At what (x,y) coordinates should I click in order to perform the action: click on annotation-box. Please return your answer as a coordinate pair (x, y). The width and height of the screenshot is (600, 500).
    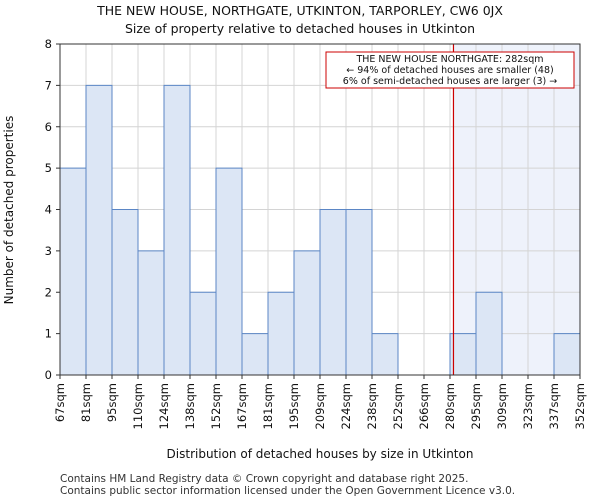
    Looking at the image, I should click on (450, 70).